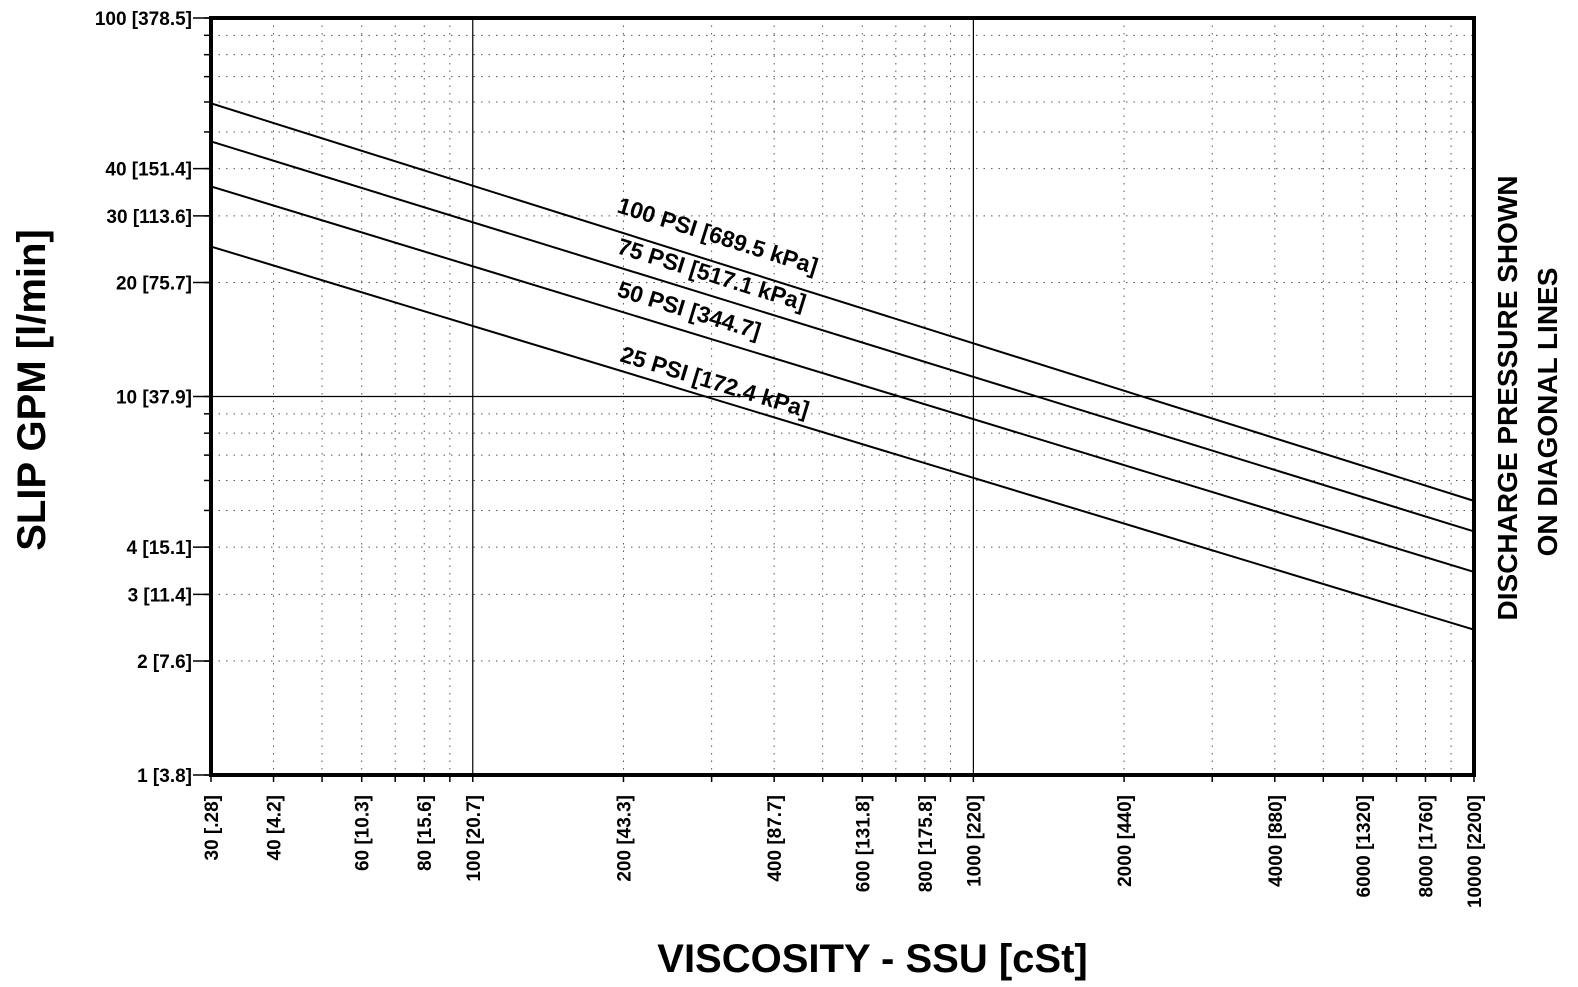 The height and width of the screenshot is (987, 1578). I want to click on x-tick-label: 800 [175.8], so click(926, 843).